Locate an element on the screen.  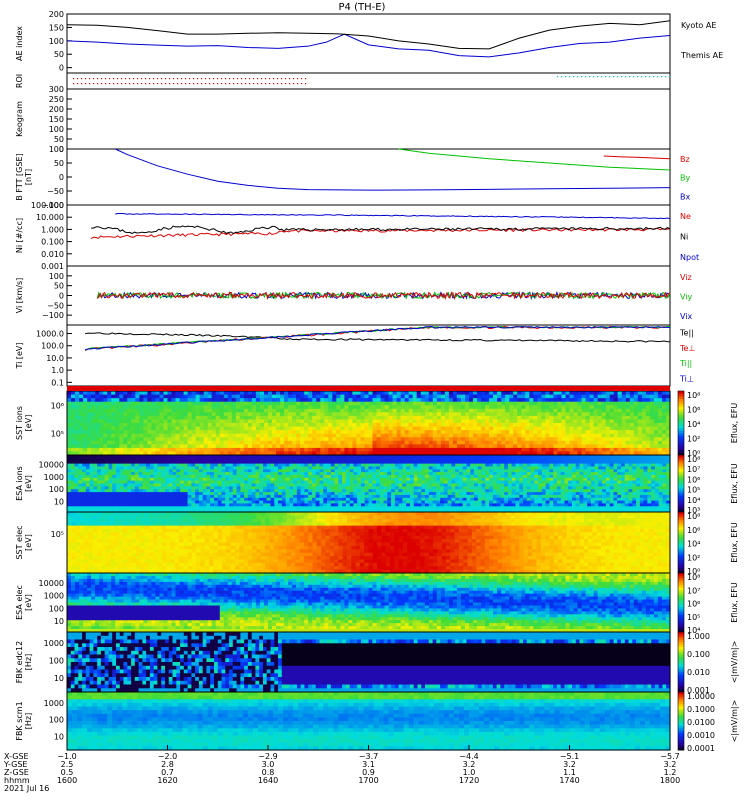
sst_i-ylabel: SST ions is located at coordinates (19, 423).